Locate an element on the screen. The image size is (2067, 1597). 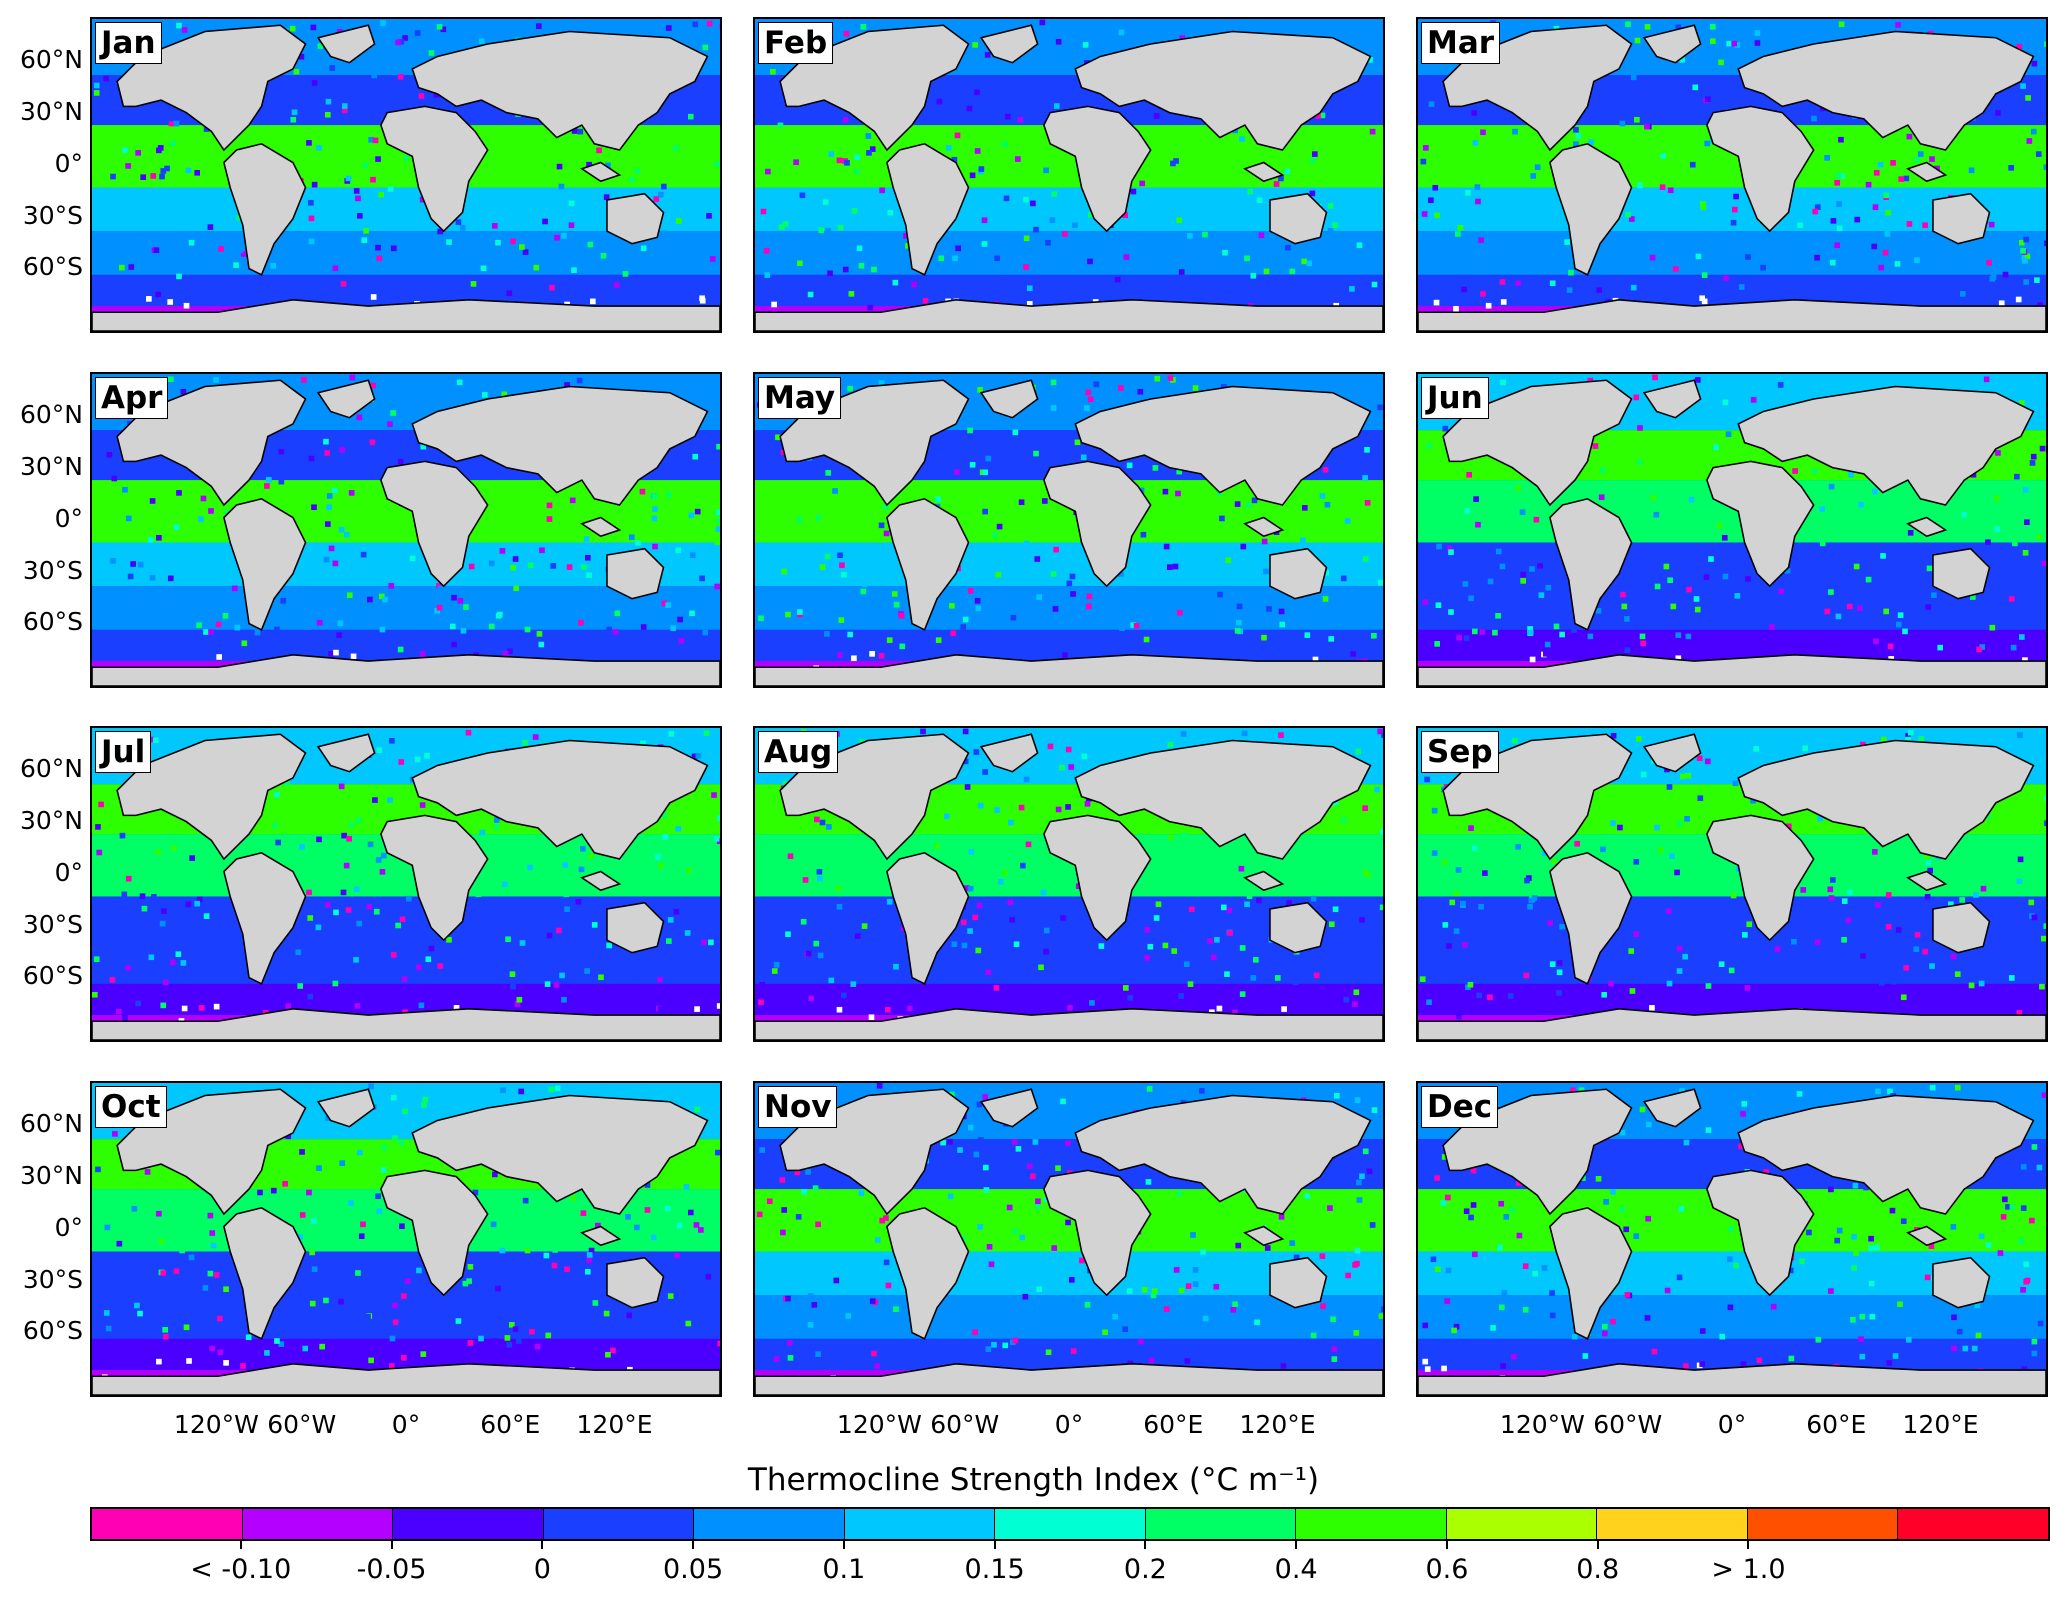
map-panel-may: May is located at coordinates (1069, 530).